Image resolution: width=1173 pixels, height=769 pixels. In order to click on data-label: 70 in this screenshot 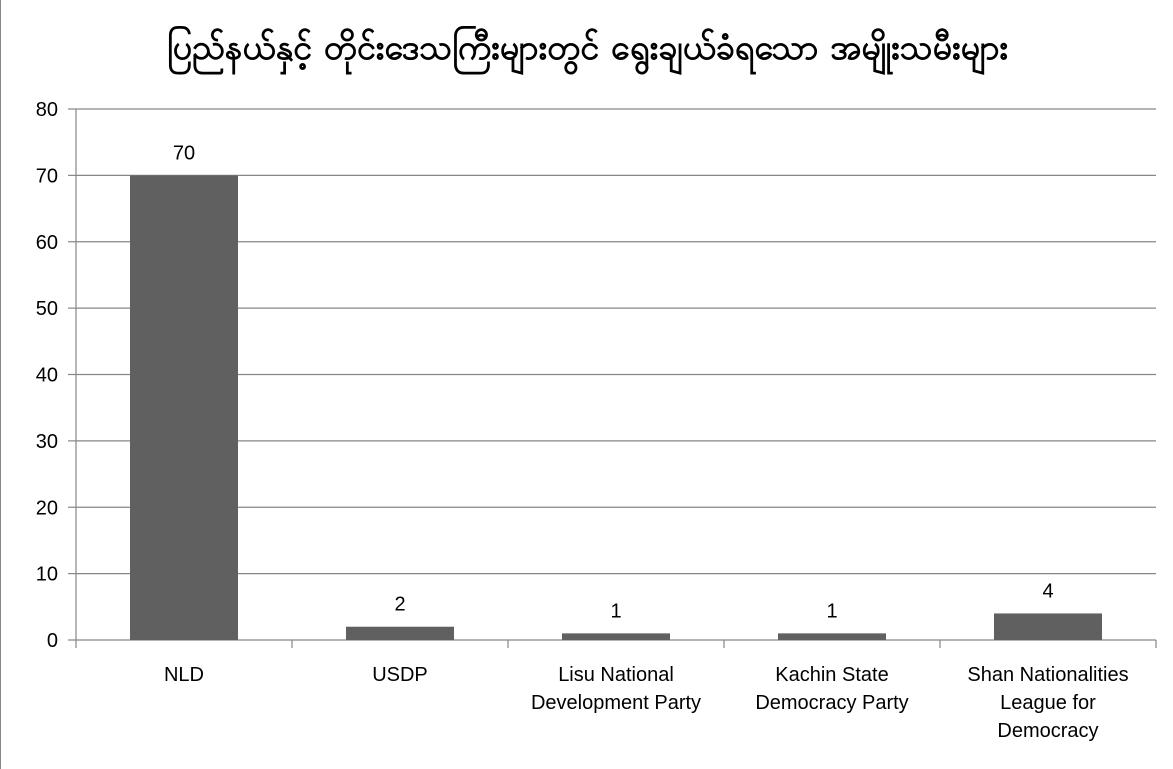, I will do `click(184, 153)`.